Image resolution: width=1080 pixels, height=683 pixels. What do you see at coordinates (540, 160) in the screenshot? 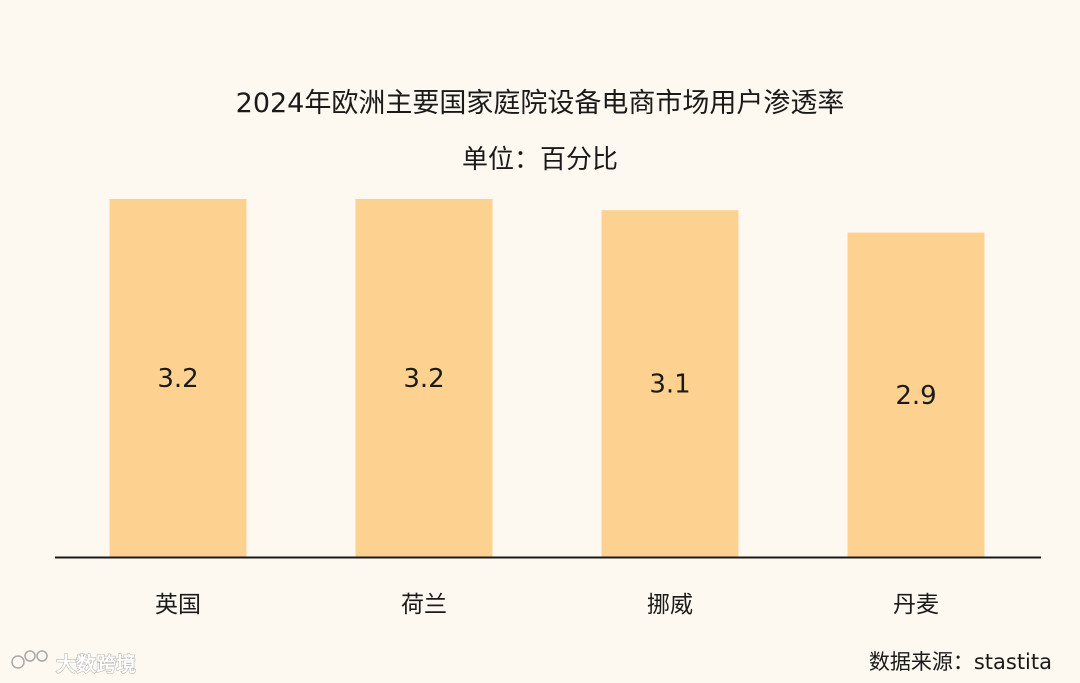
I see `chart-subtitle: 单位：百分比` at bounding box center [540, 160].